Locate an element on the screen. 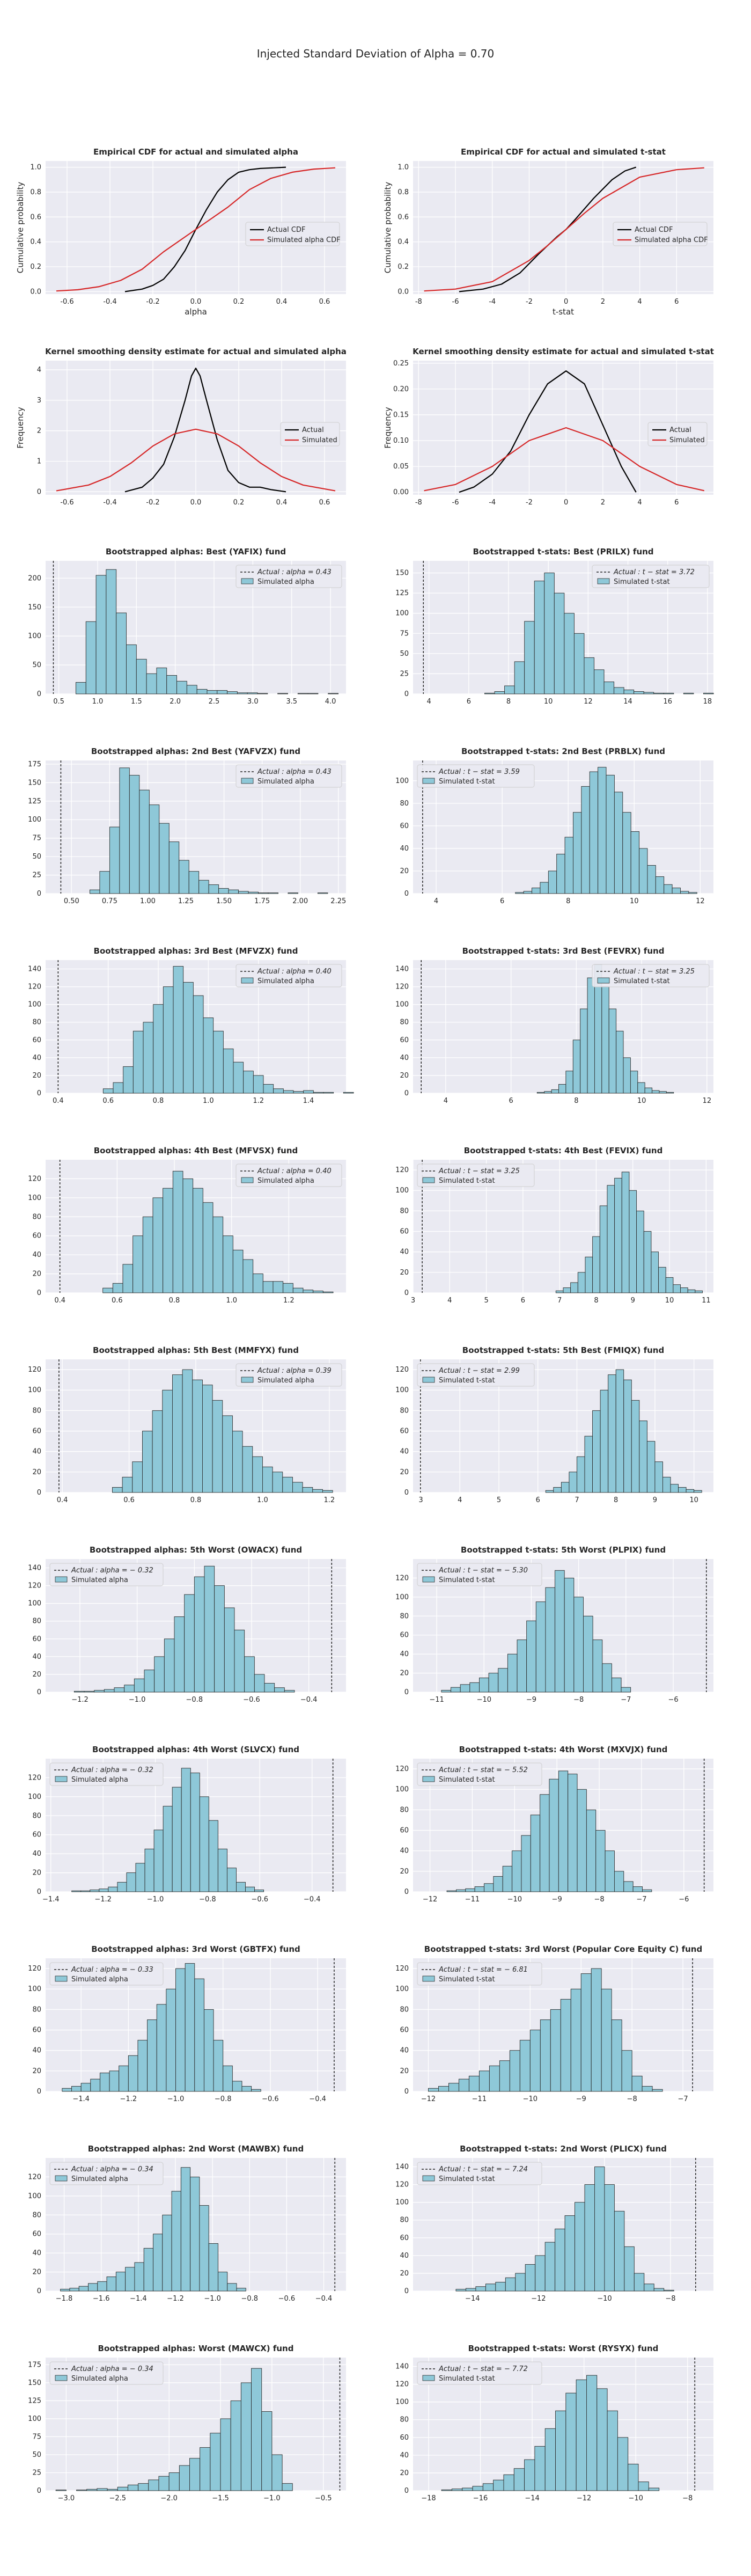 This screenshot has height=2576, width=751. y-tick-label: 0 is located at coordinates (407, 1293).